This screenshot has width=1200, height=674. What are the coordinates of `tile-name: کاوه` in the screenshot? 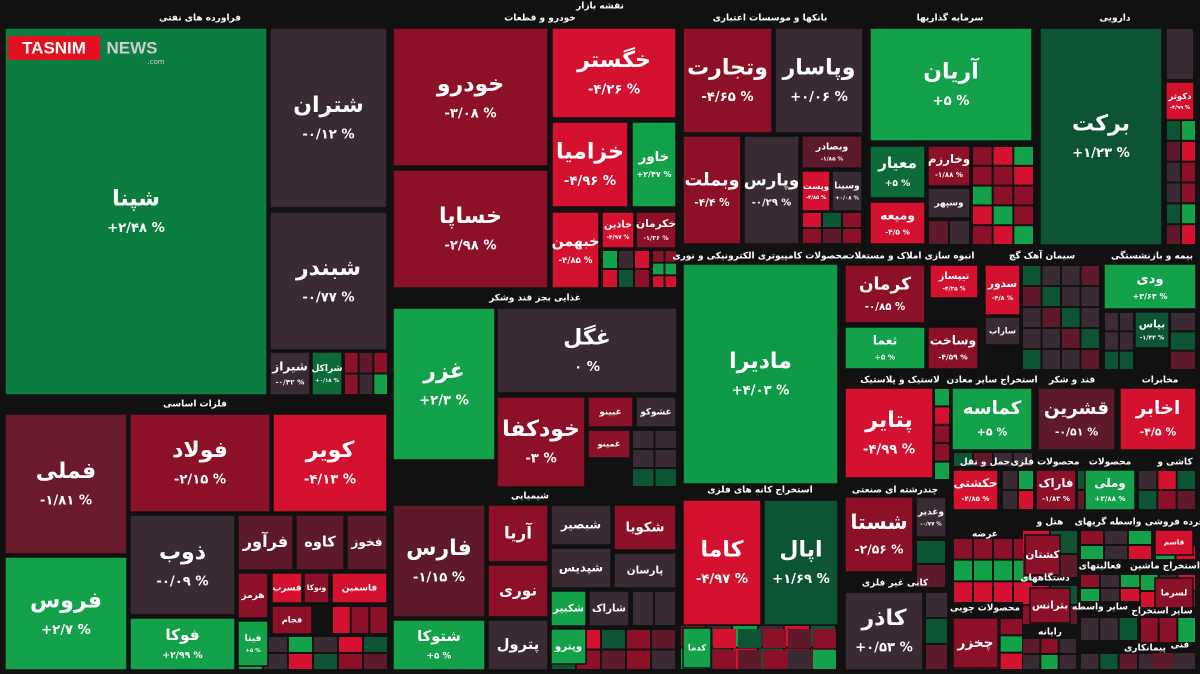 It's located at (320, 543).